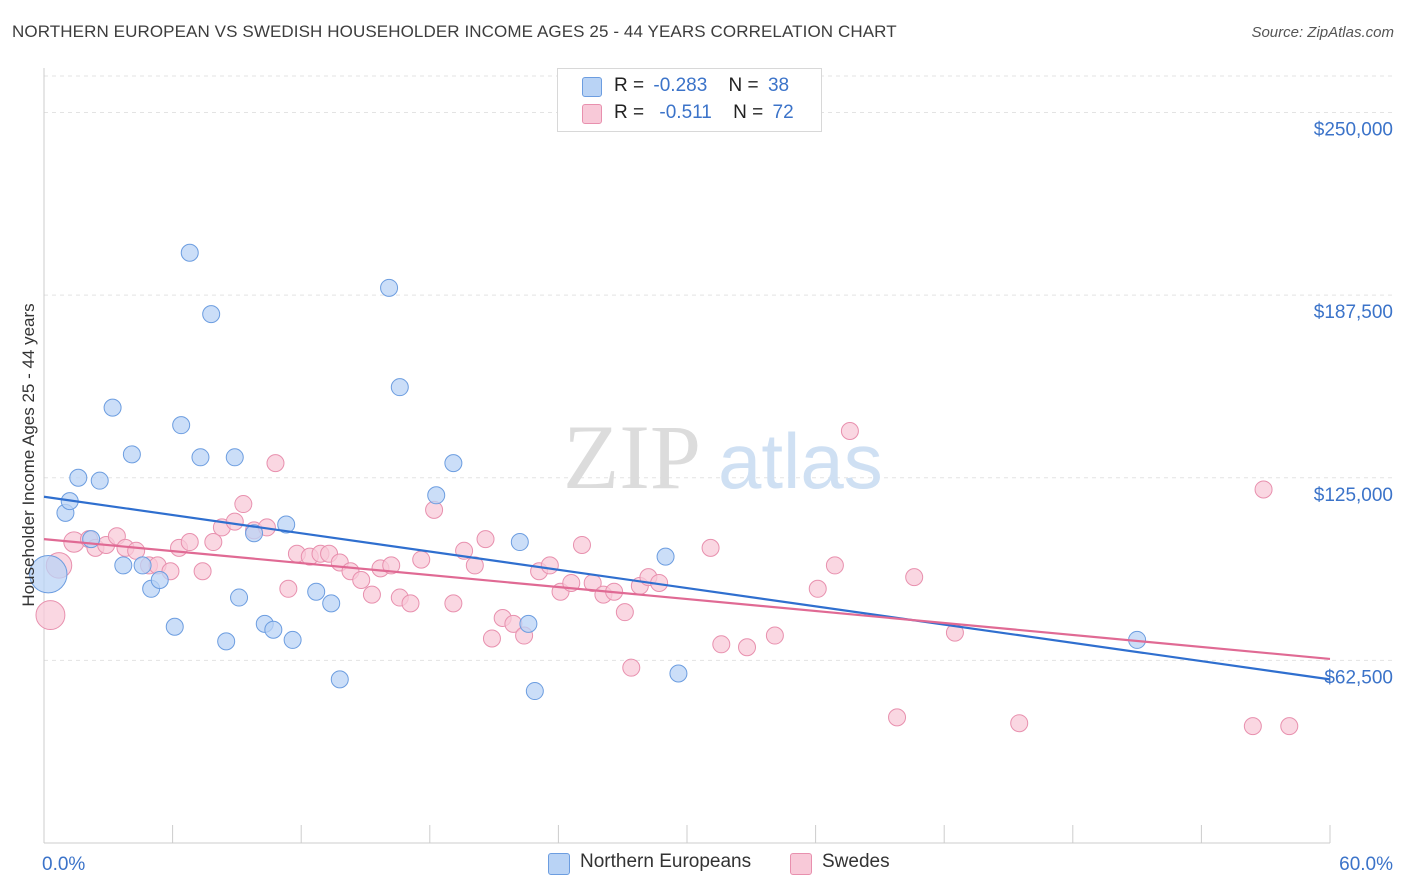 This screenshot has width=1406, height=892. I want to click on x-tick-label-min: 0.0%, so click(63, 864).